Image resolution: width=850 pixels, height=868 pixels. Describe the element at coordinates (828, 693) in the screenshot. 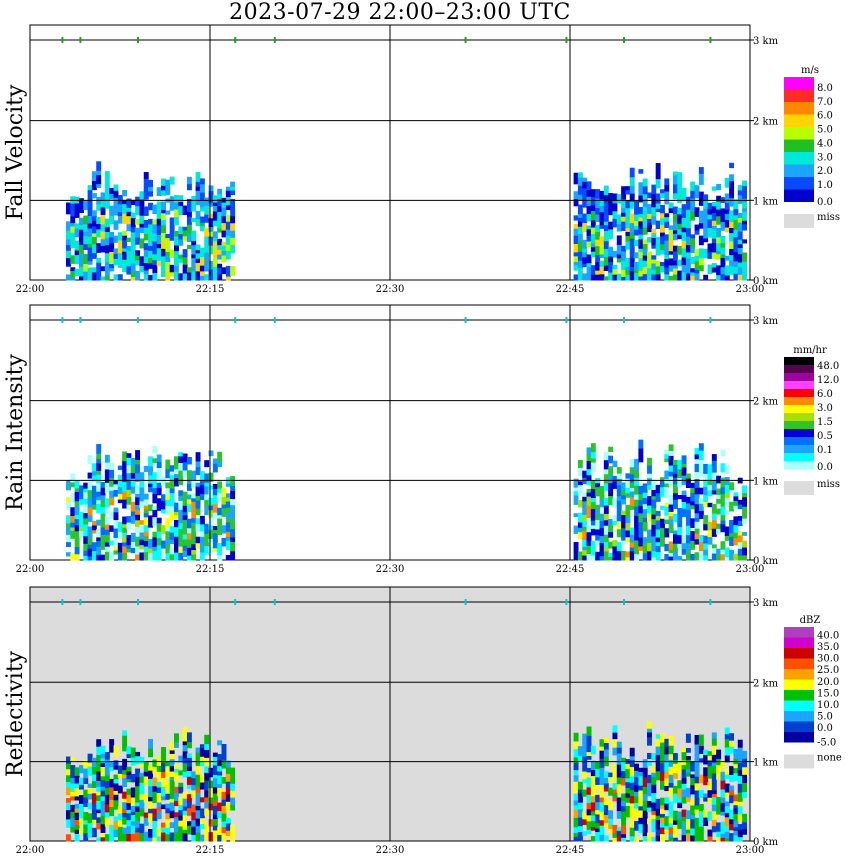

I see `legend-label: 15.0` at that location.